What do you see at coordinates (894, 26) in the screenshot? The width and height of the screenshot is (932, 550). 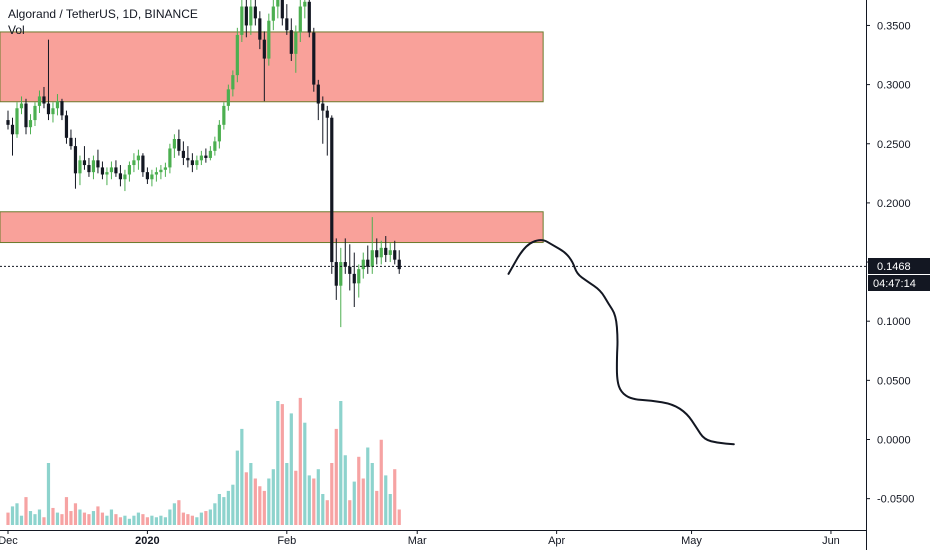 I see `price-tick-label: 0.3500` at bounding box center [894, 26].